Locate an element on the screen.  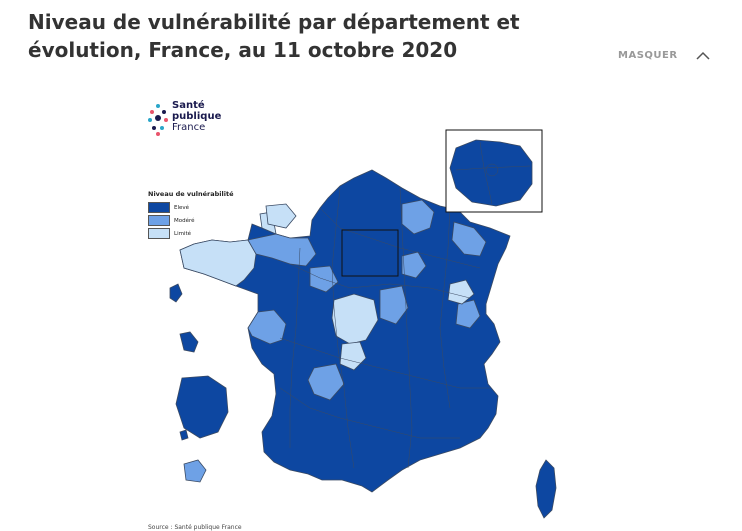
legend-label-moderate: Modéré is located at coordinates (184, 220).